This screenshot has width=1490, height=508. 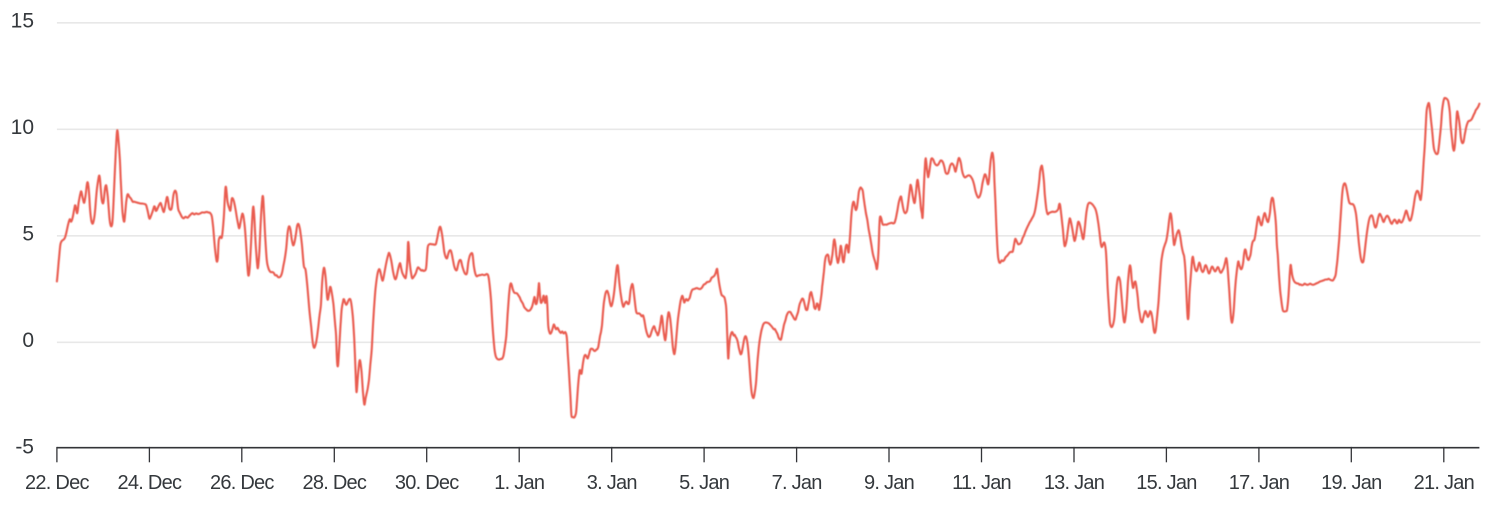 What do you see at coordinates (57, 483) in the screenshot?
I see `svg-text: 22. Dec` at bounding box center [57, 483].